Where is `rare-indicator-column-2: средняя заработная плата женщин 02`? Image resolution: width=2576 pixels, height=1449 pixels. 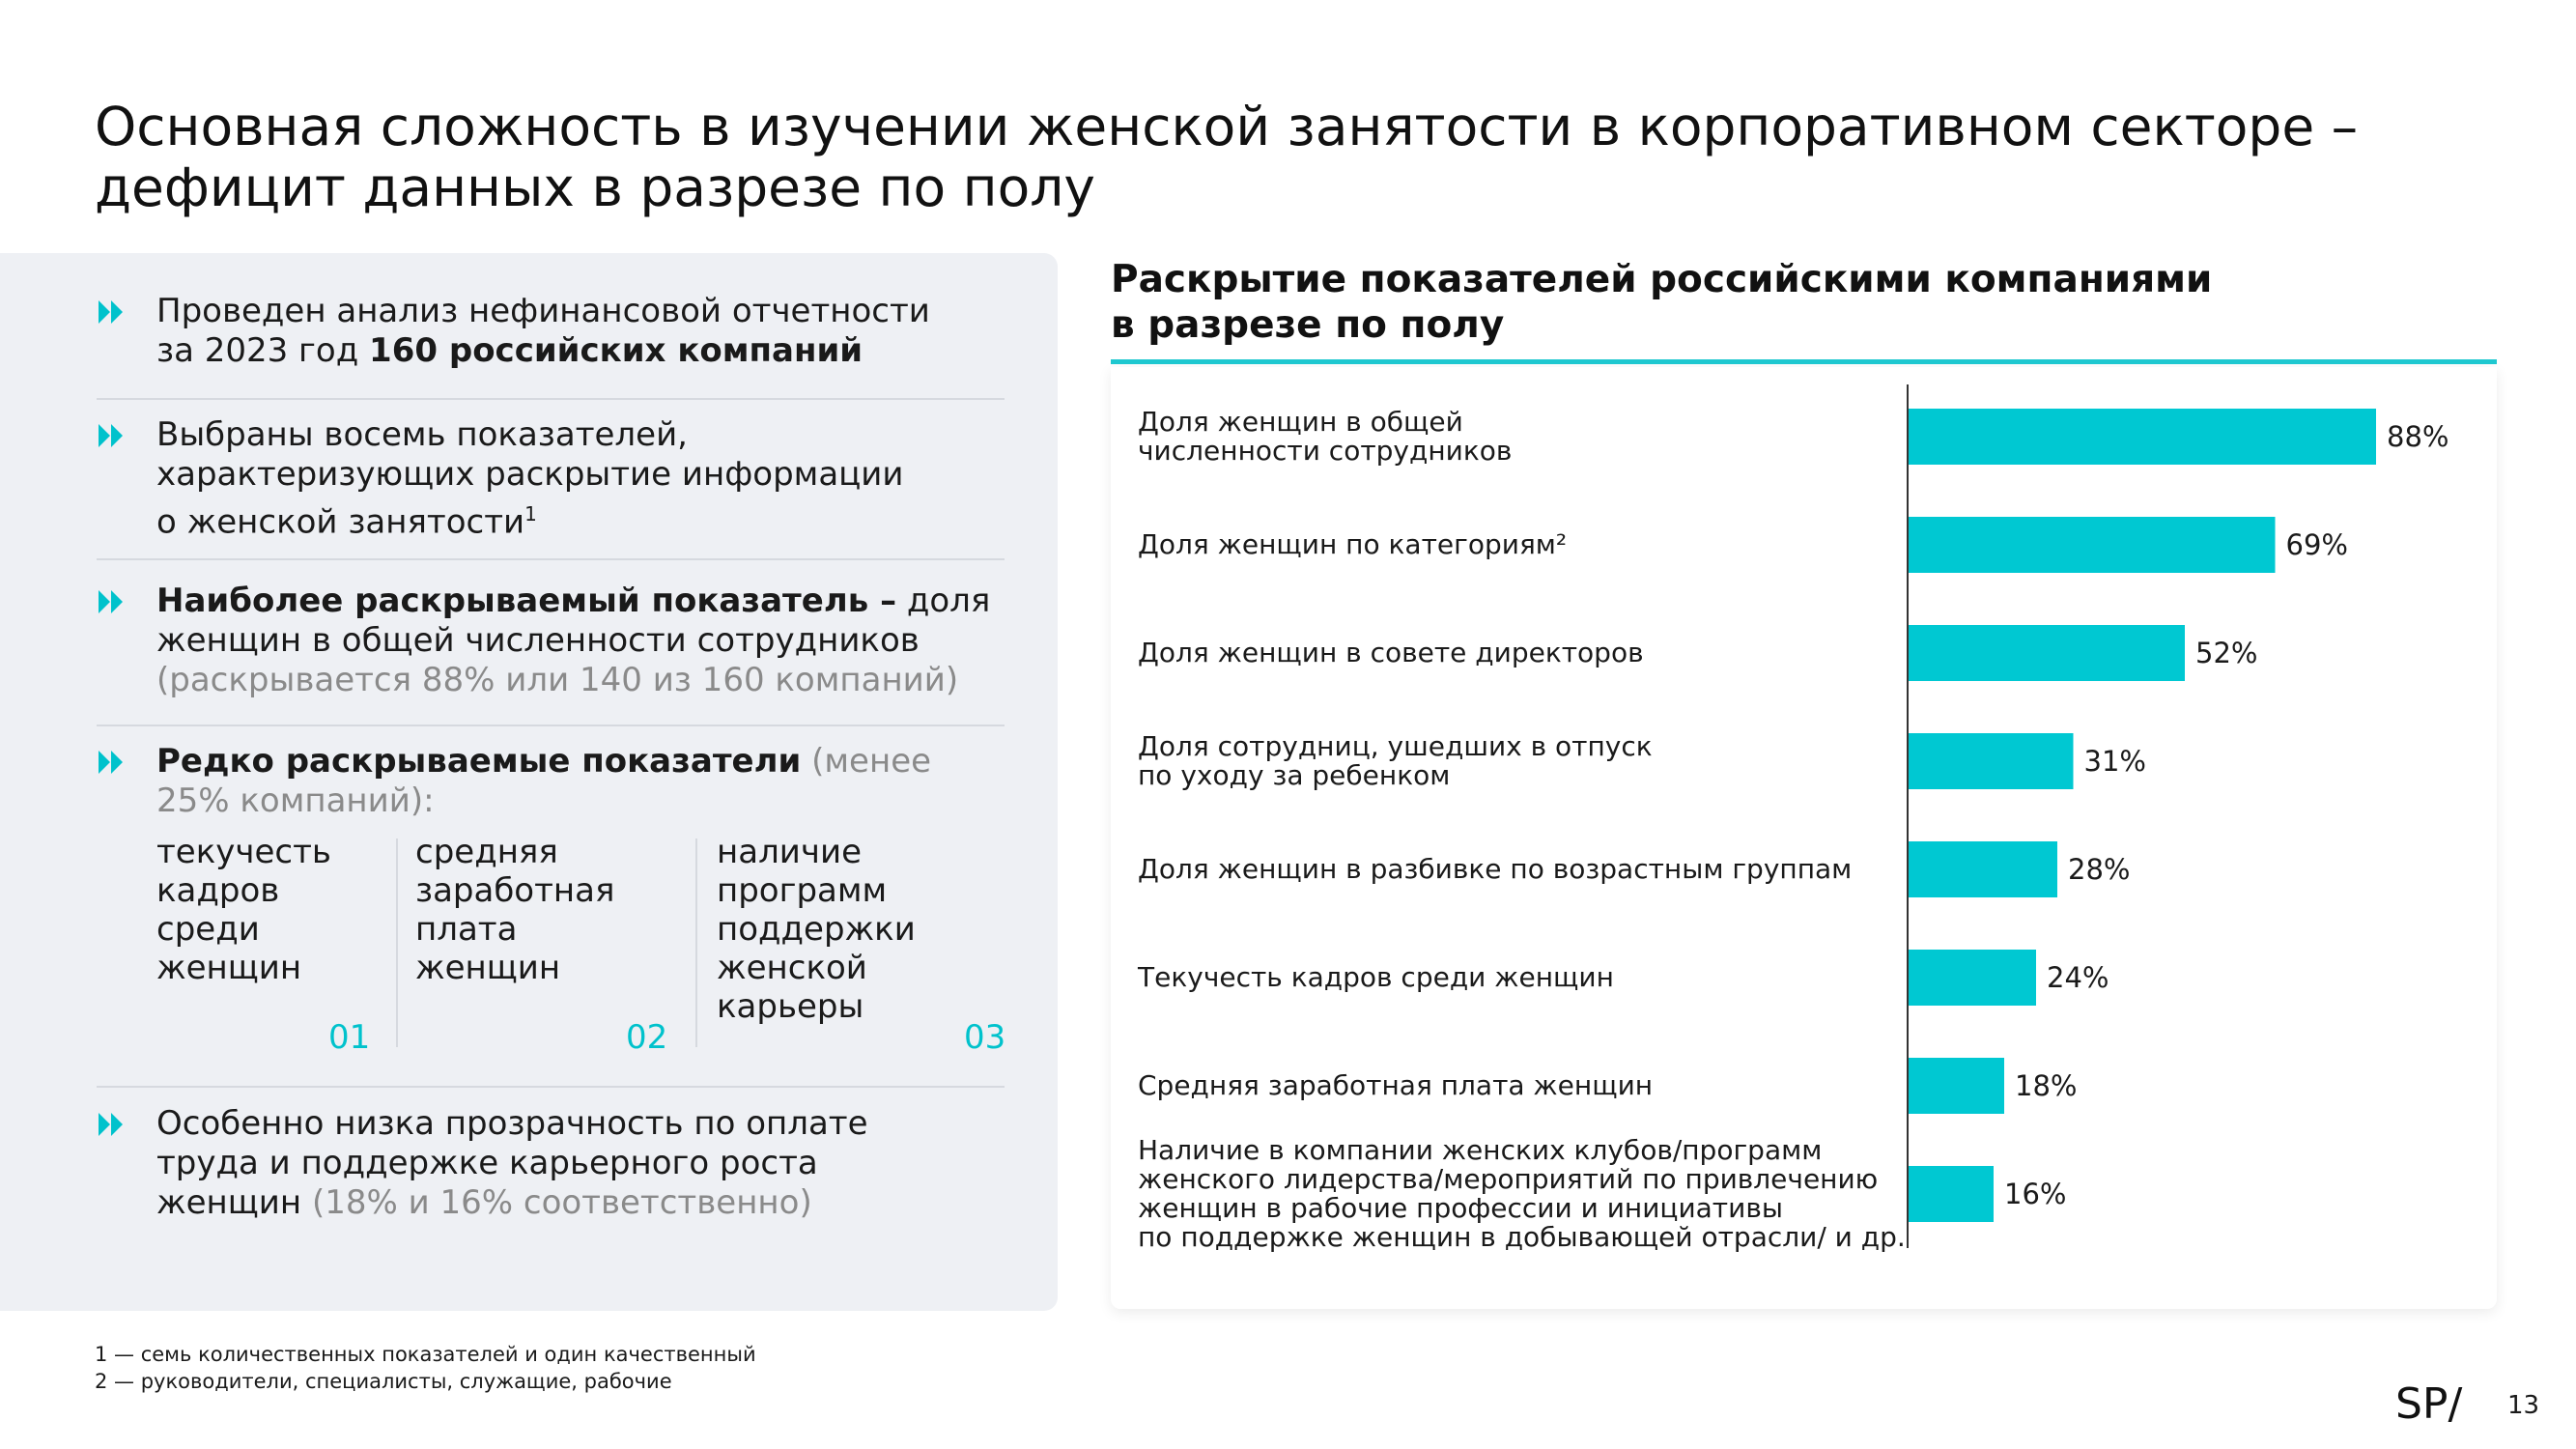
rare-indicator-column-2: средняя заработная плата женщин 02 is located at coordinates (555, 945).